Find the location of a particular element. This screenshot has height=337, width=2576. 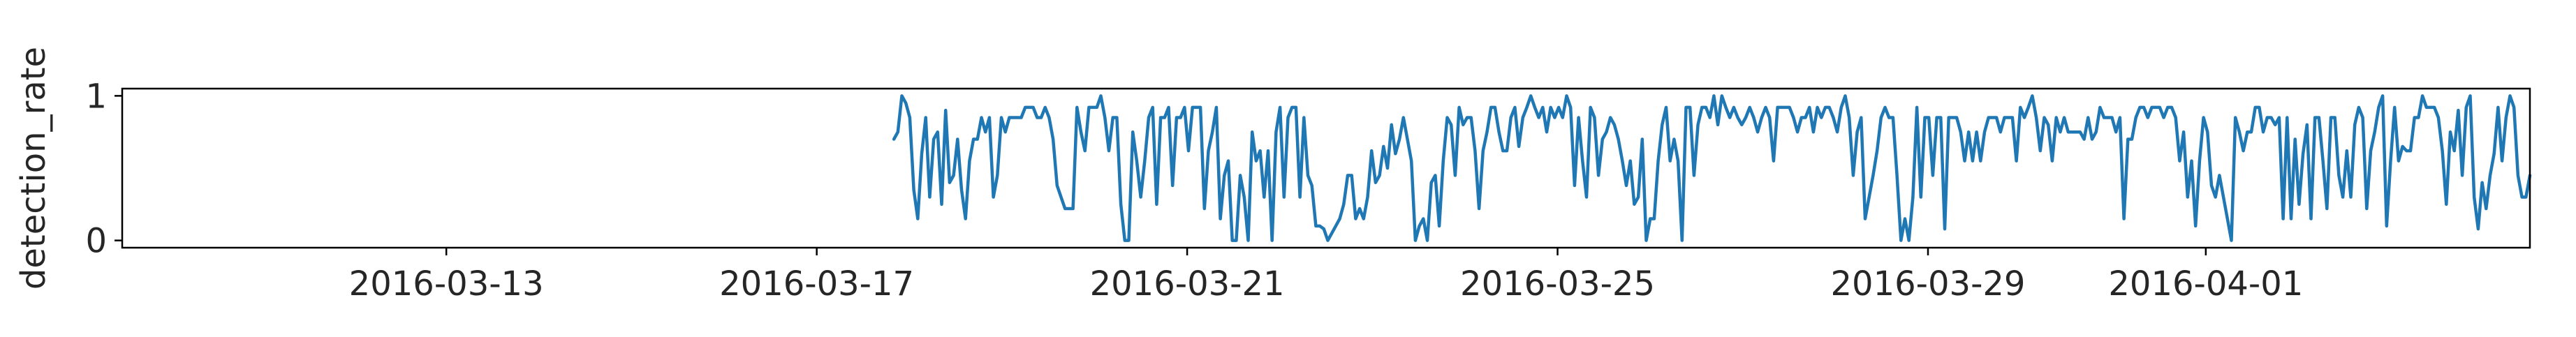

y-axis: 01 is located at coordinates (103, 169).